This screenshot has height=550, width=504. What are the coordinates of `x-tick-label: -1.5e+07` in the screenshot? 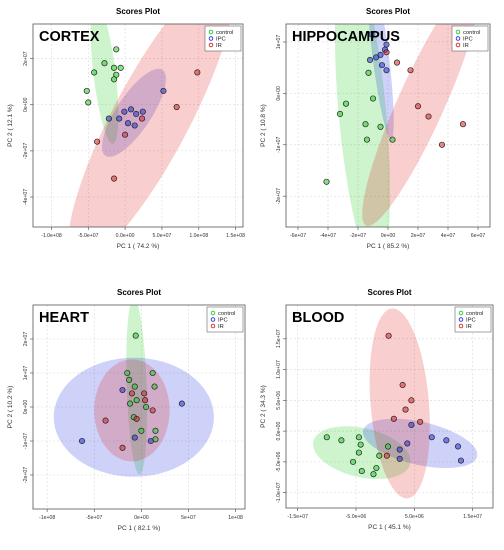 It's located at (297, 517).